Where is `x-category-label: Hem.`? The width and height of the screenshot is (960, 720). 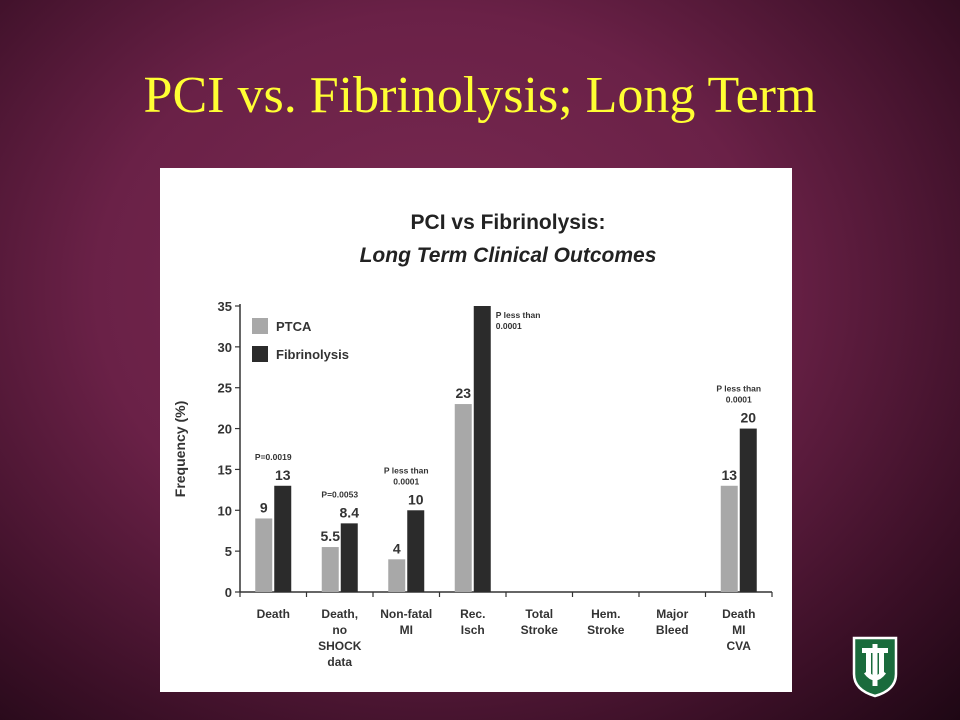
x-category-label: Hem. is located at coordinates (605, 614).